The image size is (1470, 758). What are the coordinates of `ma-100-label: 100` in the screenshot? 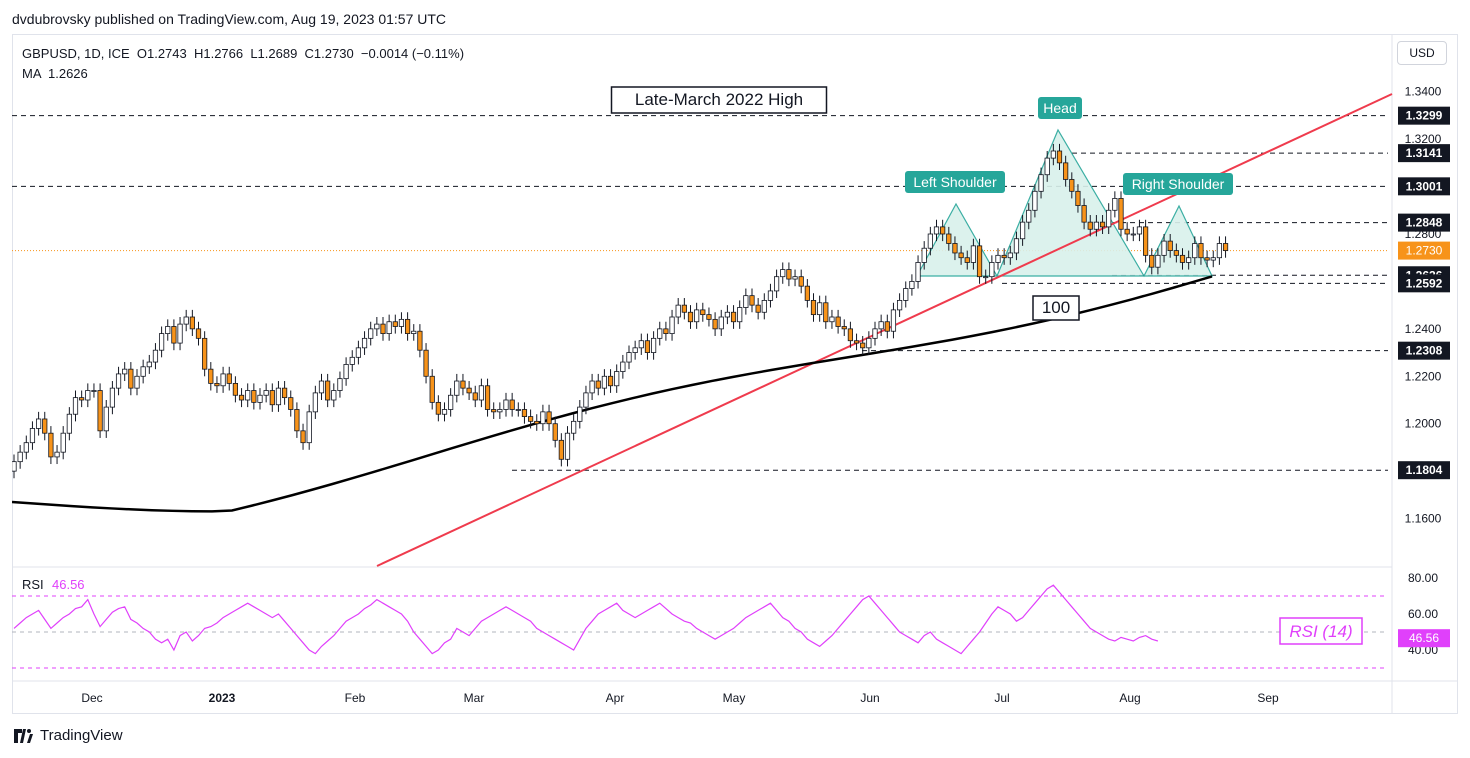 It's located at (1056, 307).